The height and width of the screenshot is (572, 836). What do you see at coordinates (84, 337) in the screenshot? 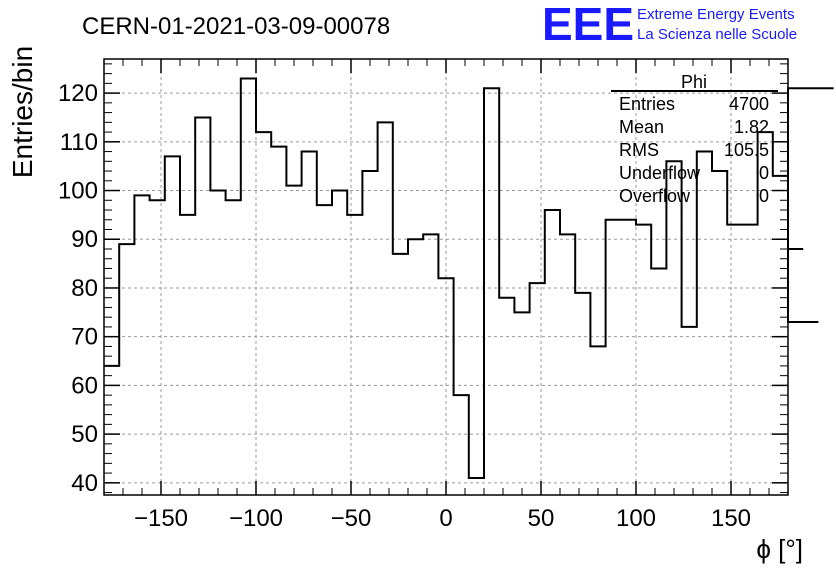
I see `y-tick-label: 70` at bounding box center [84, 337].